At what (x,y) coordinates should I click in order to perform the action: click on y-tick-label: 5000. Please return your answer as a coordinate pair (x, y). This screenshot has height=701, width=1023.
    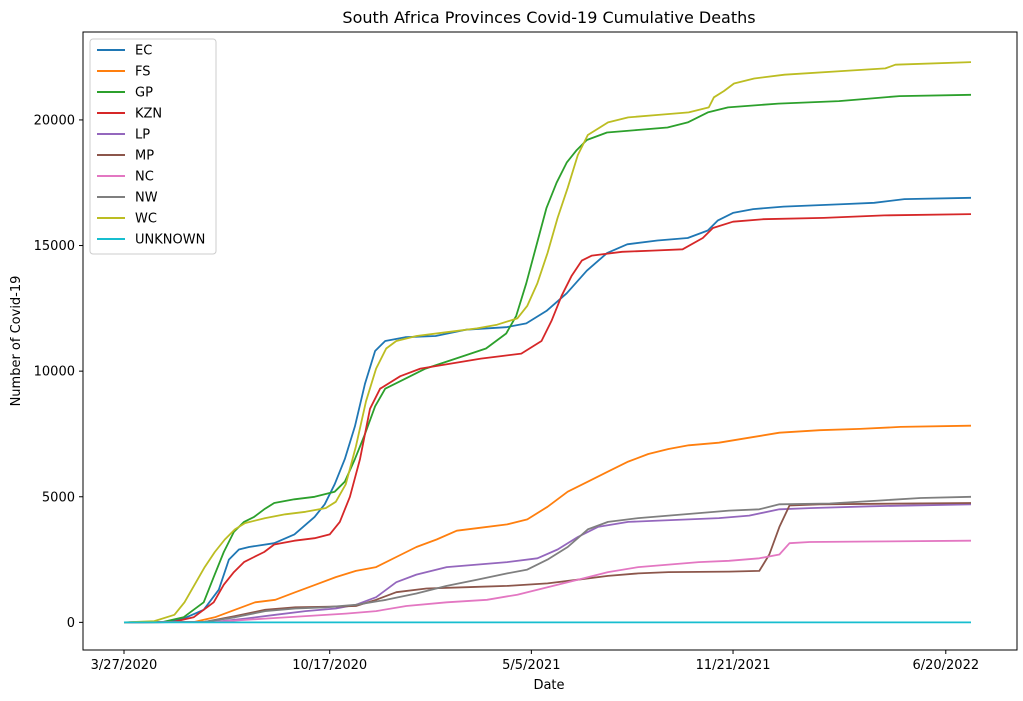
    Looking at the image, I should click on (58, 497).